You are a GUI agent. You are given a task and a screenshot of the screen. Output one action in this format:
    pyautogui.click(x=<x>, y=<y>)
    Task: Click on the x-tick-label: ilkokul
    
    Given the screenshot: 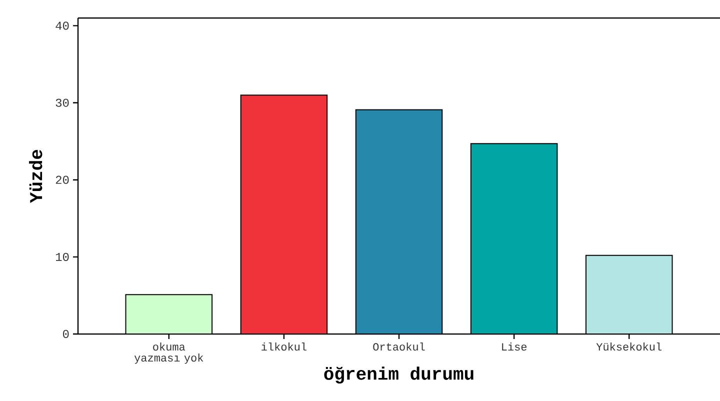 What is the action you would take?
    pyautogui.click(x=284, y=346)
    